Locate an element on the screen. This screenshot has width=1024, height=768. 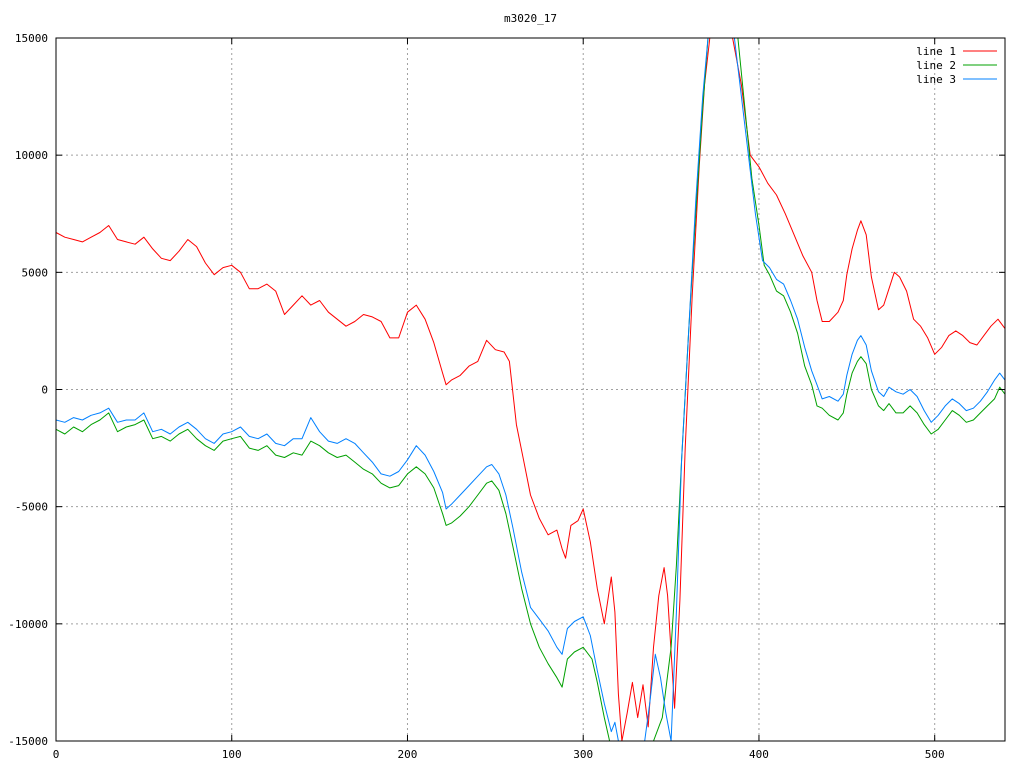
y-tick-label: -15000 is located at coordinates (28, 741).